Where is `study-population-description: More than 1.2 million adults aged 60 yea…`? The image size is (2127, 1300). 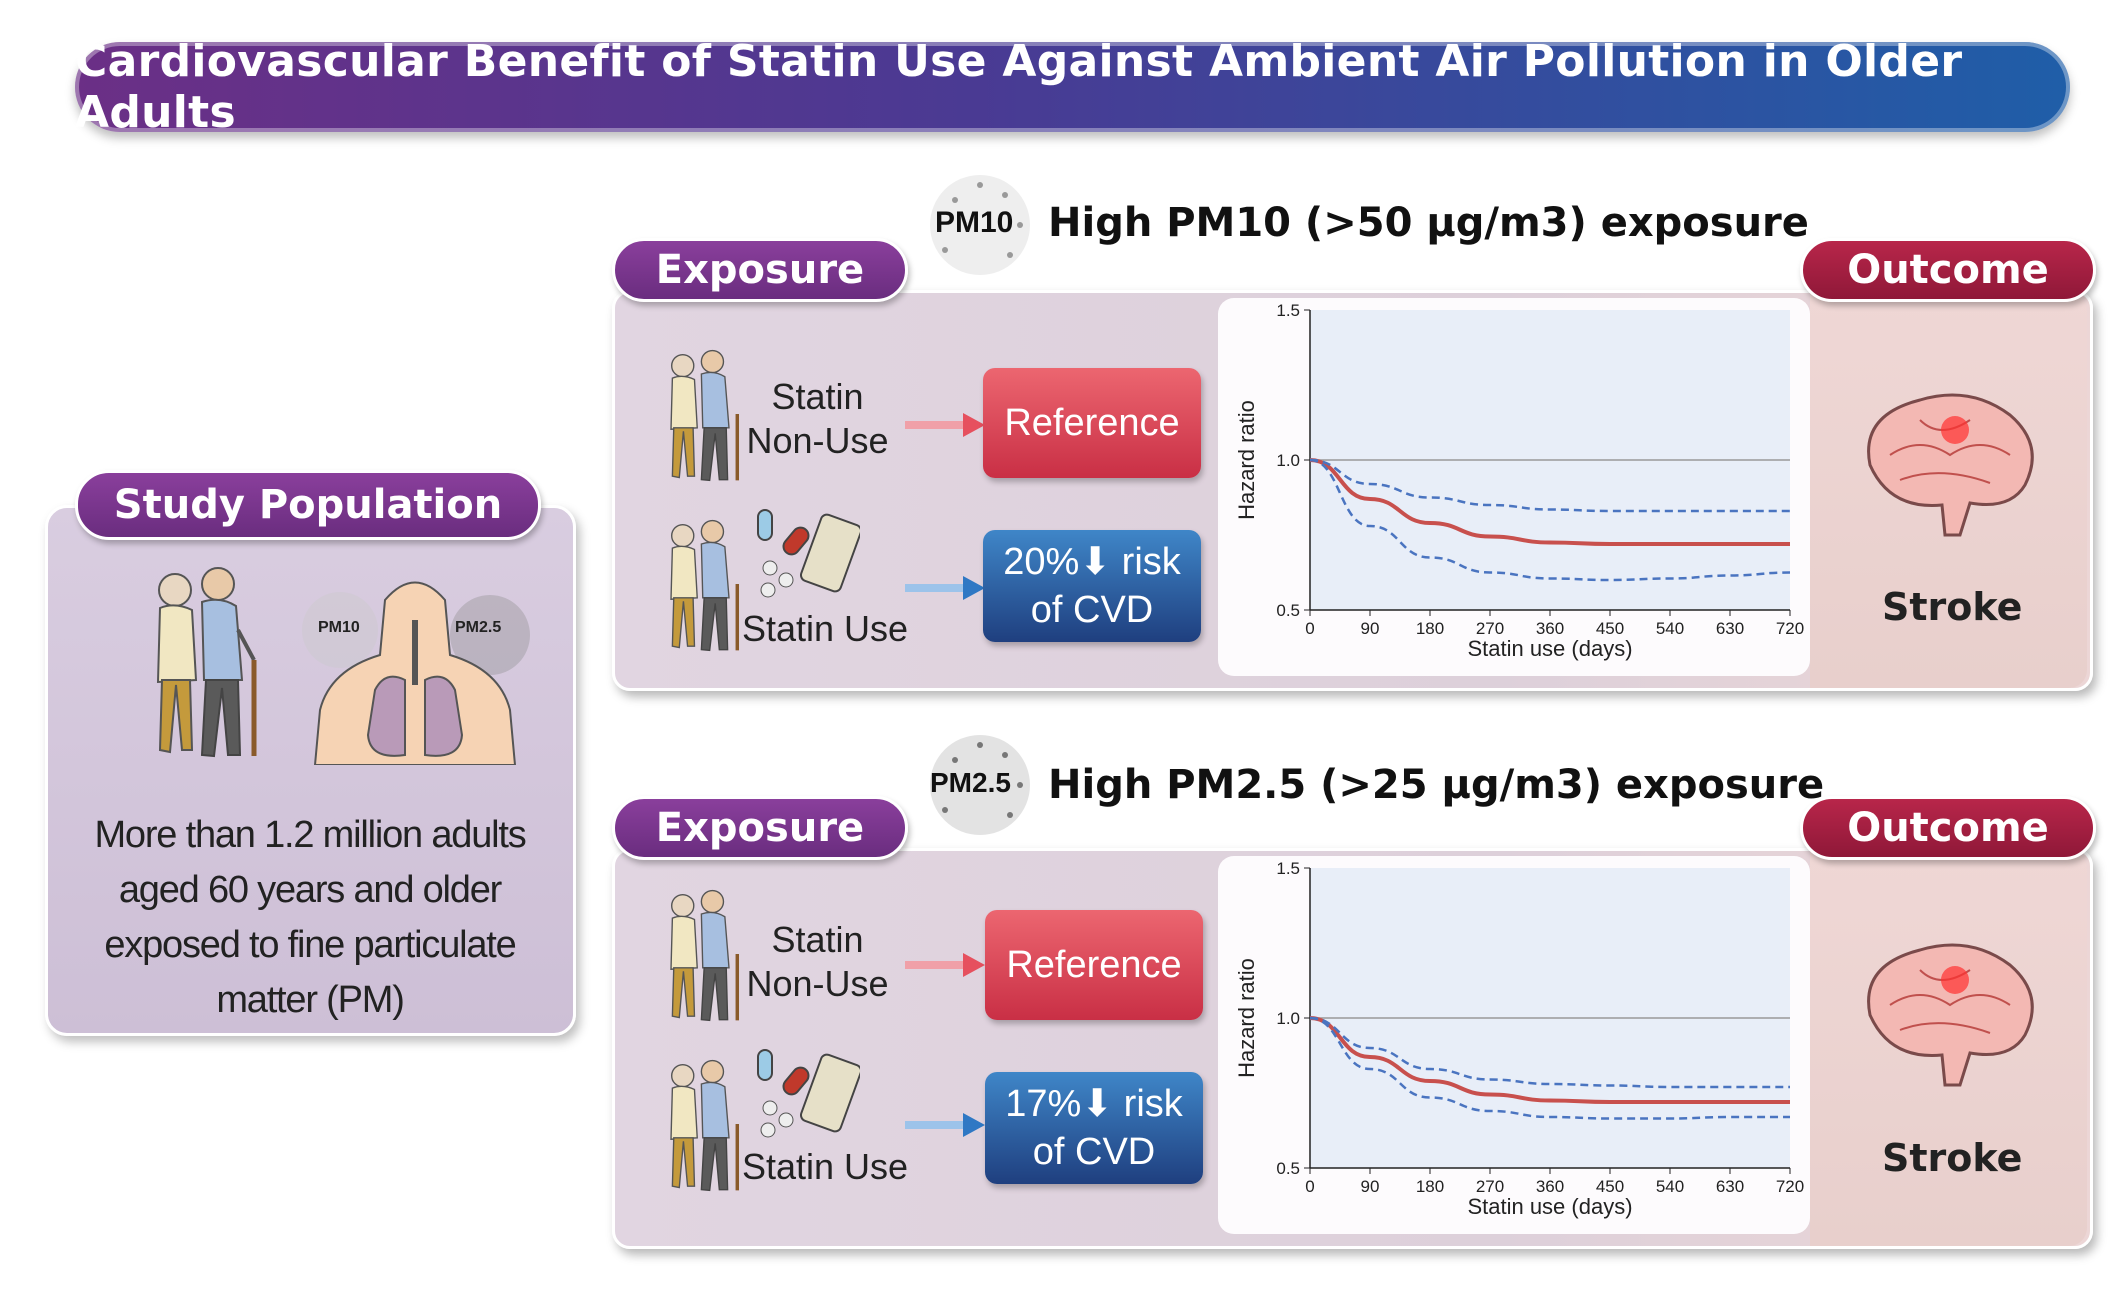
study-population-description: More than 1.2 million adults aged 60 yea… is located at coordinates (310, 917).